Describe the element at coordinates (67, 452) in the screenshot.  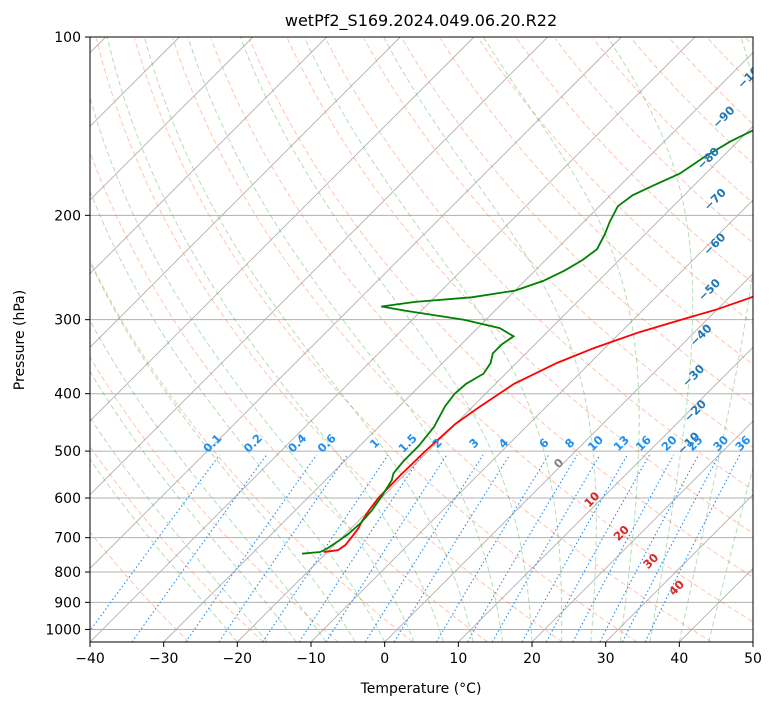
I see `y-tick-label: 500` at that location.